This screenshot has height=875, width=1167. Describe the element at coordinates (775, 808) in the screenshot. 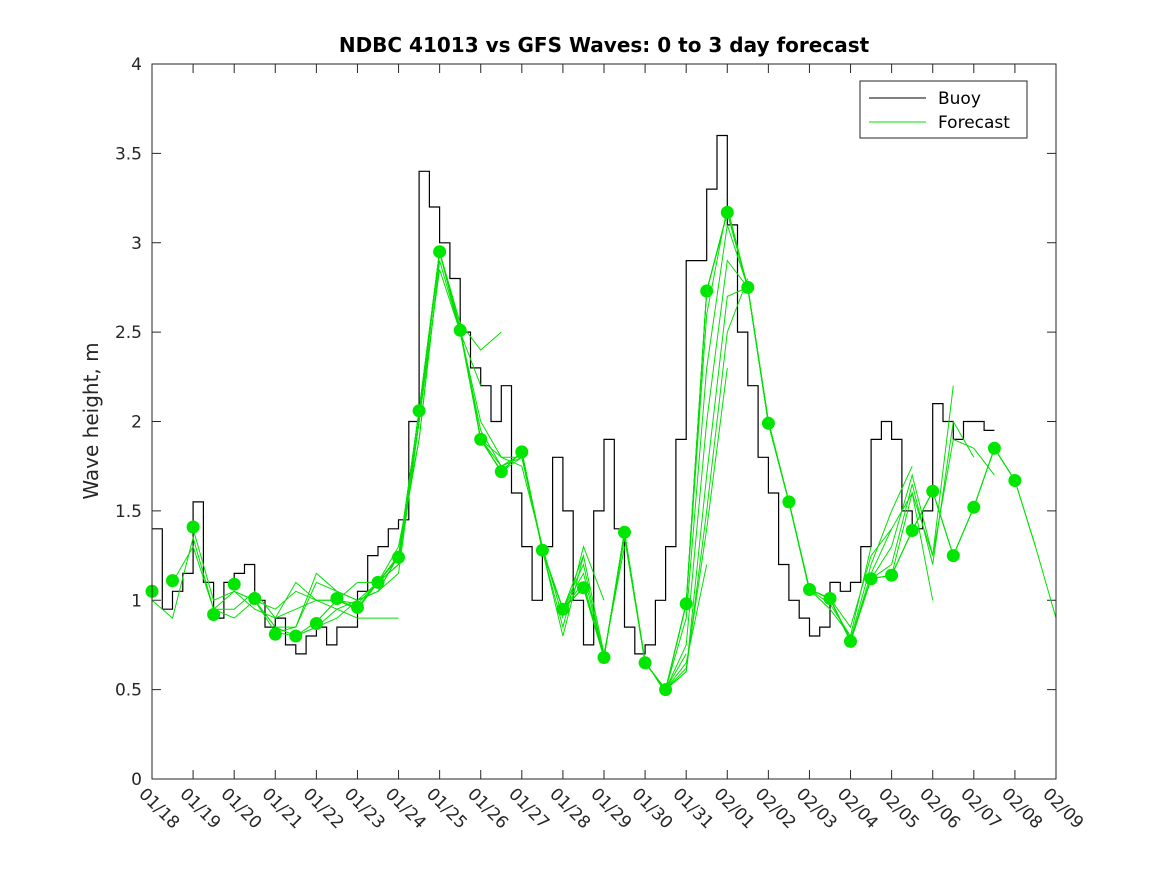

I see `x-tick-label: 02/02` at that location.